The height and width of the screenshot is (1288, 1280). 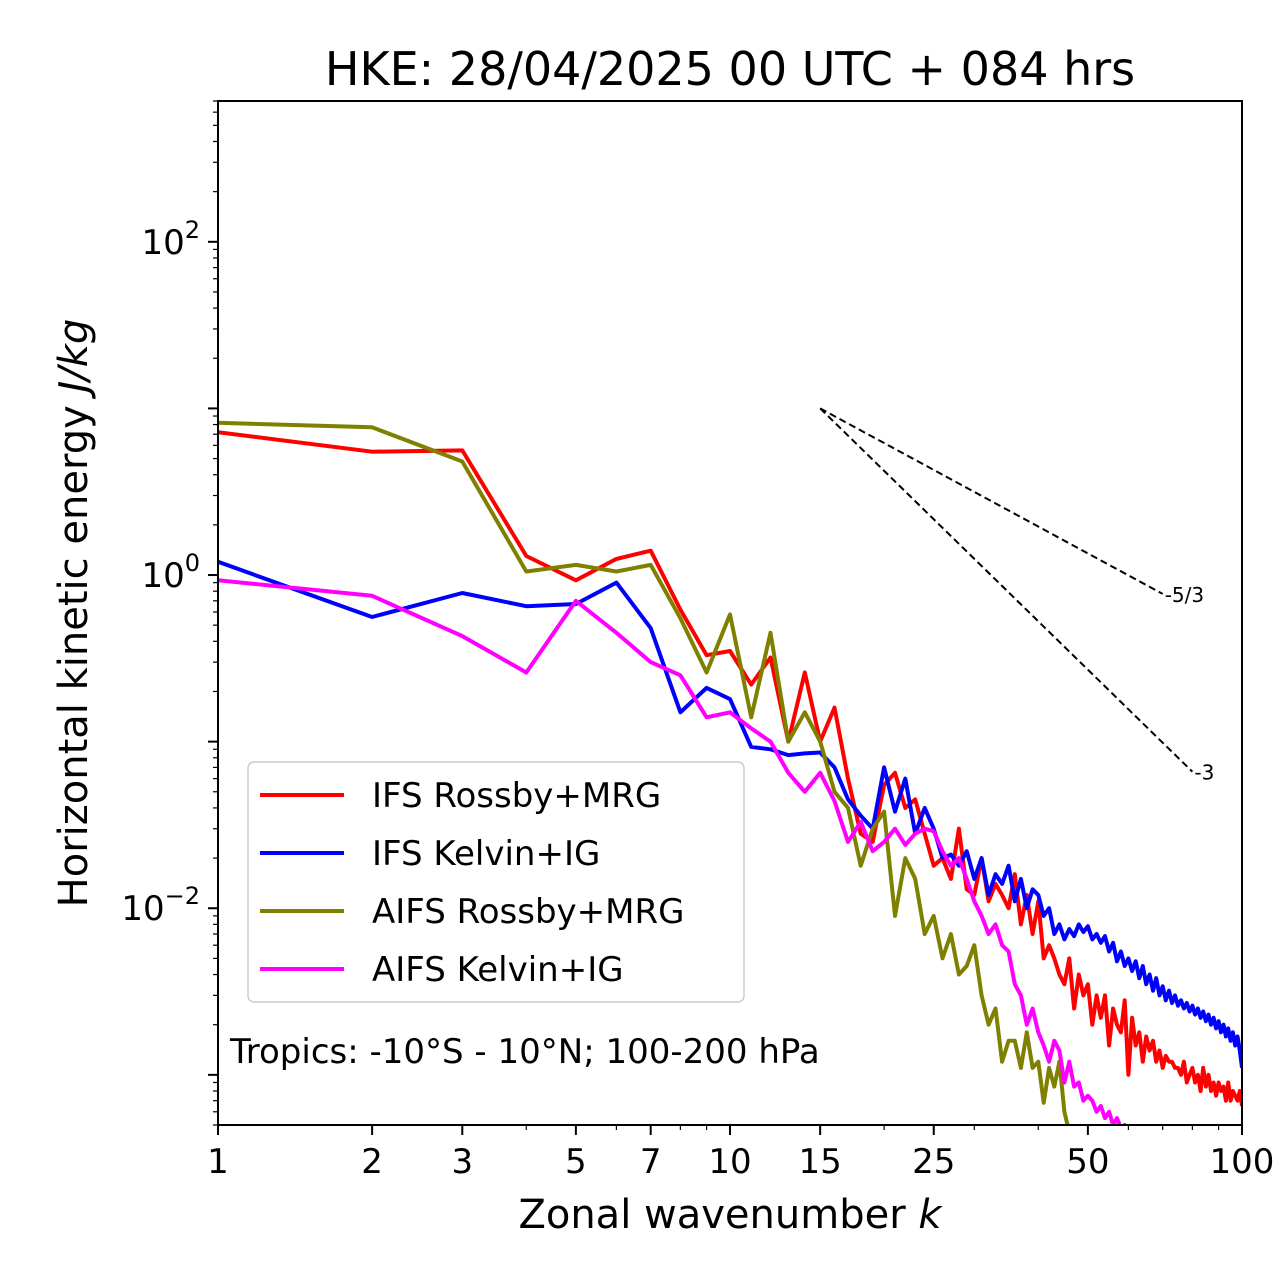 I want to click on slope-reference-lines: -5/3 -3, so click(x=1016, y=596).